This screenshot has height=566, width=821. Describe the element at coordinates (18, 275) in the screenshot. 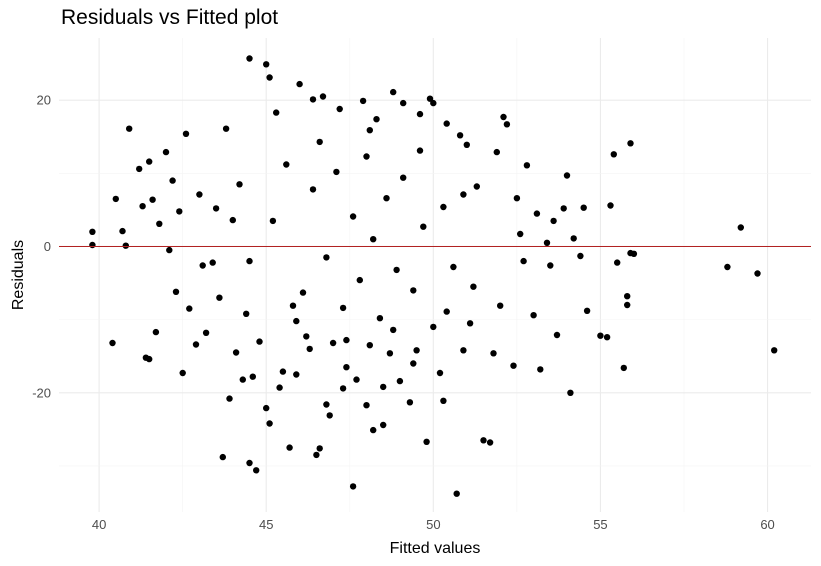

I see `y-axis-title: Residuals` at that location.